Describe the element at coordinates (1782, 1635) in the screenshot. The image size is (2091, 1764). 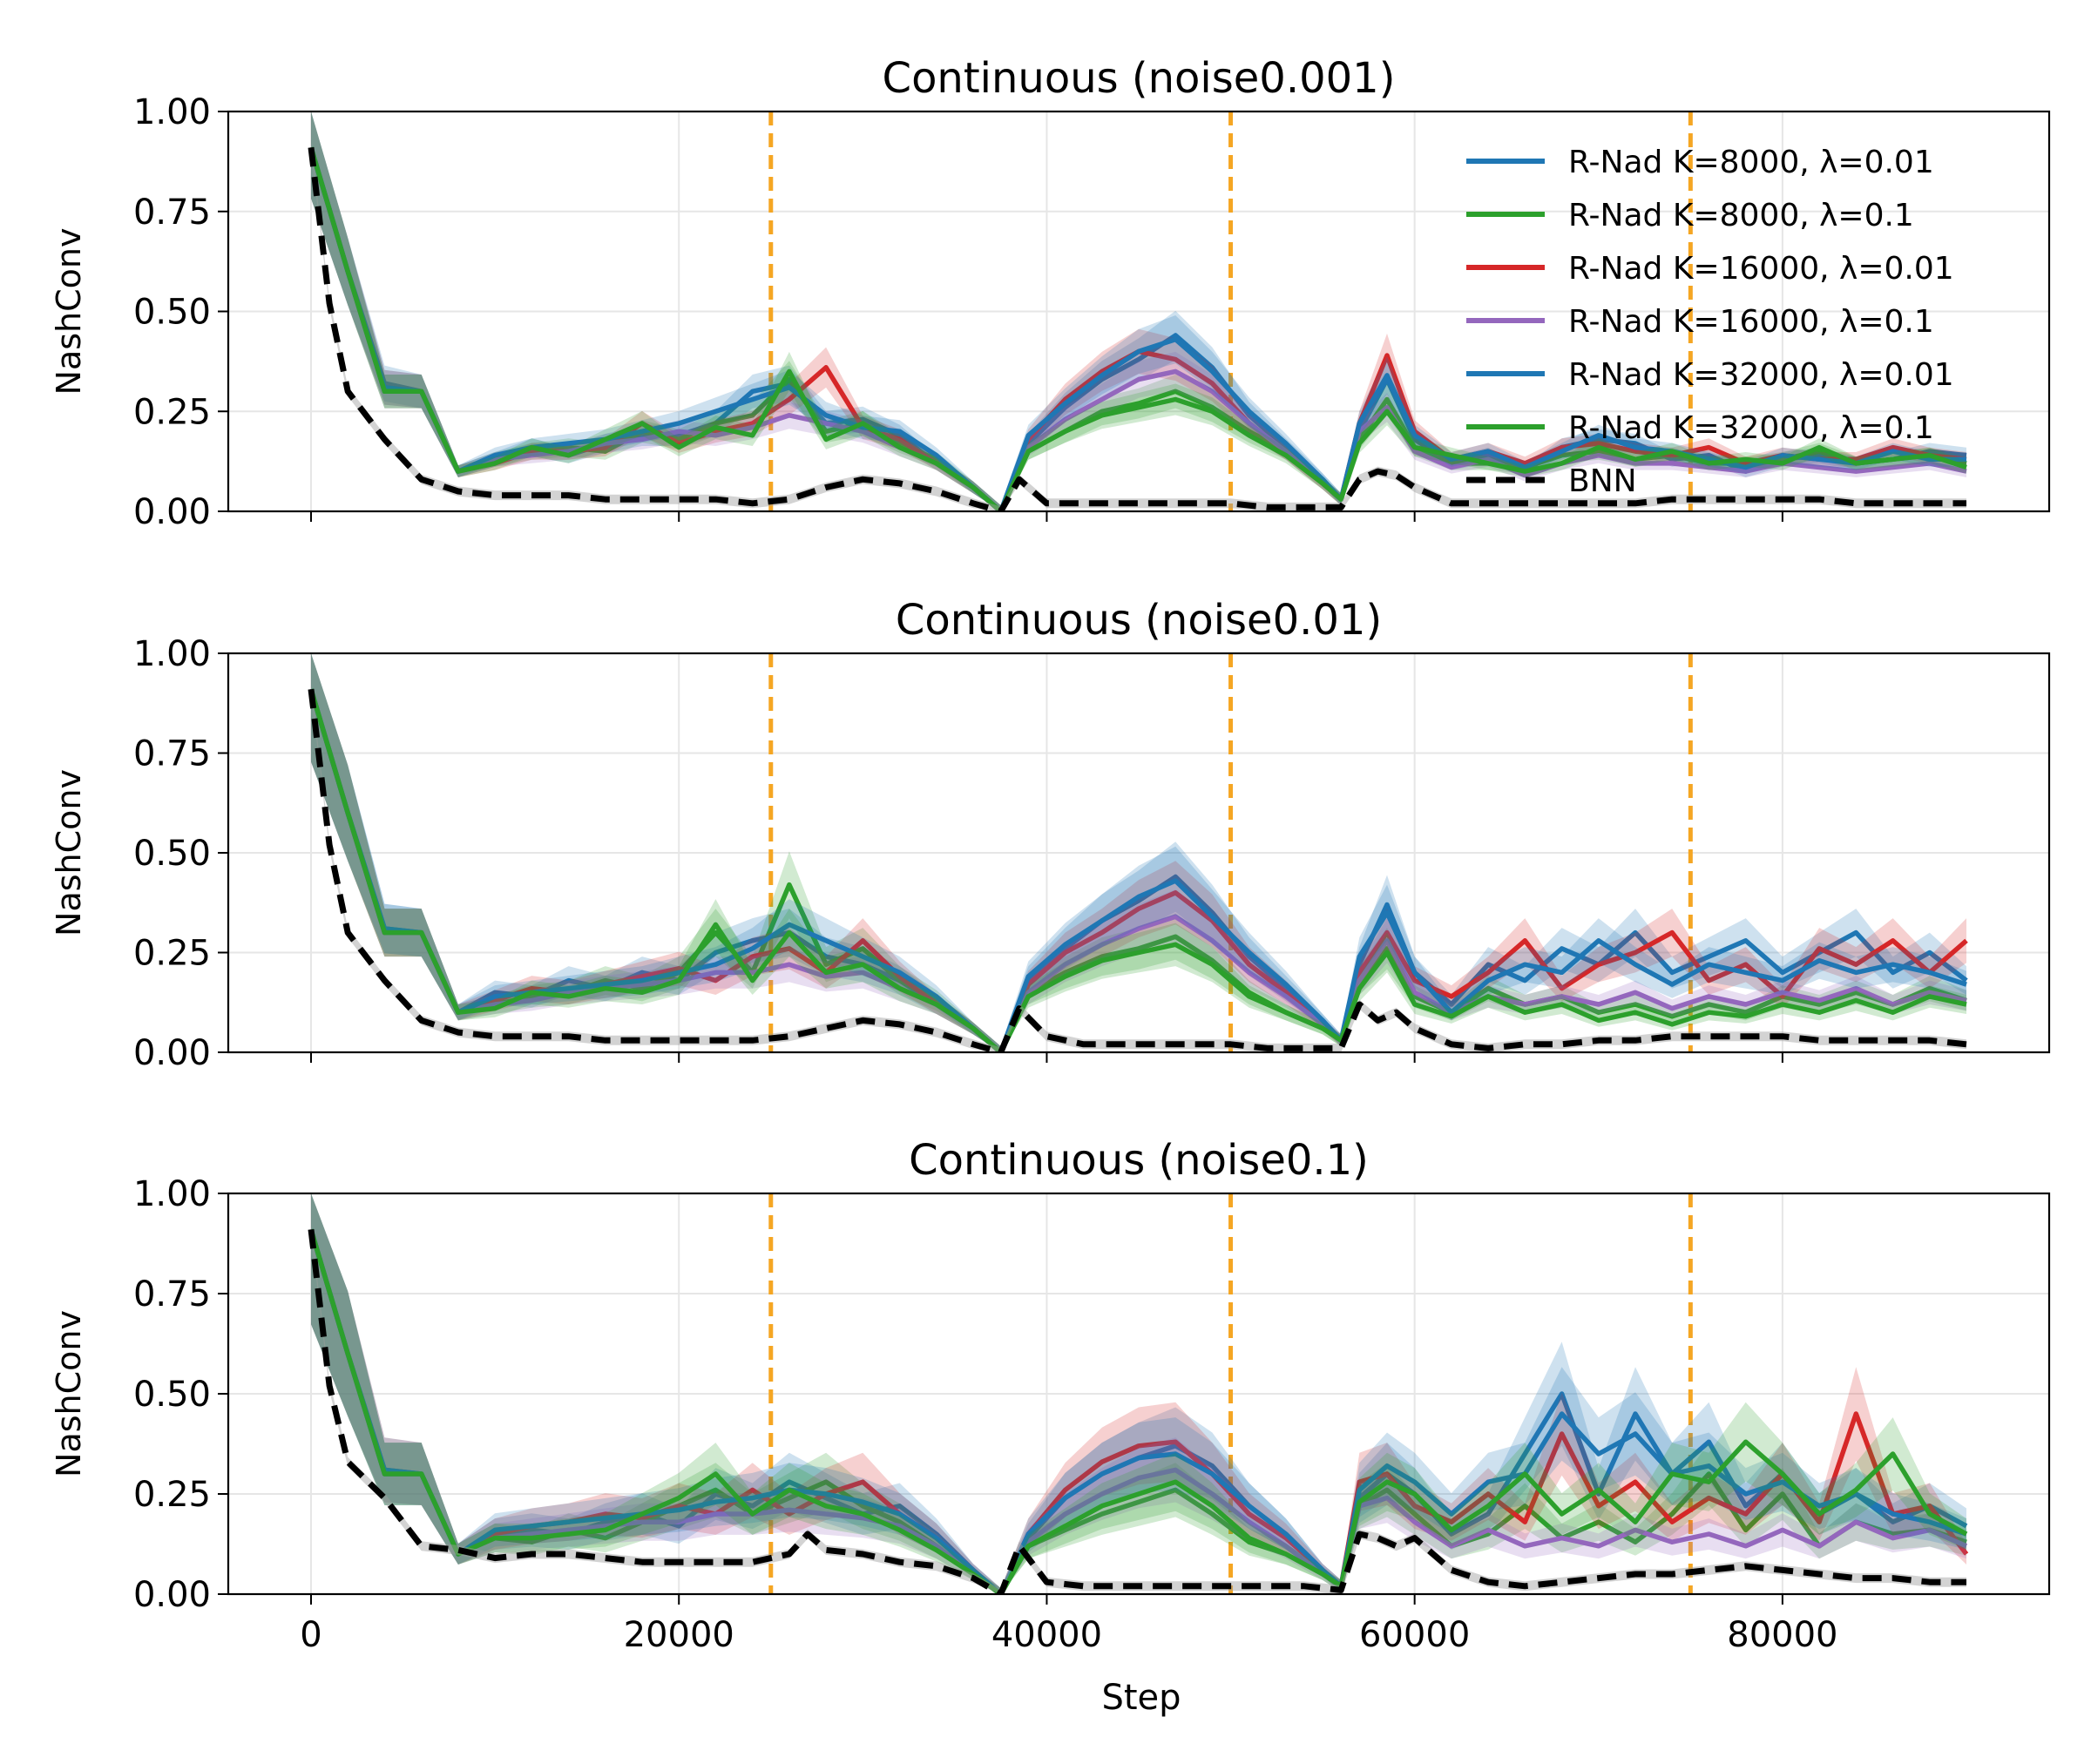
I see `x-tick-label: 80000` at that location.